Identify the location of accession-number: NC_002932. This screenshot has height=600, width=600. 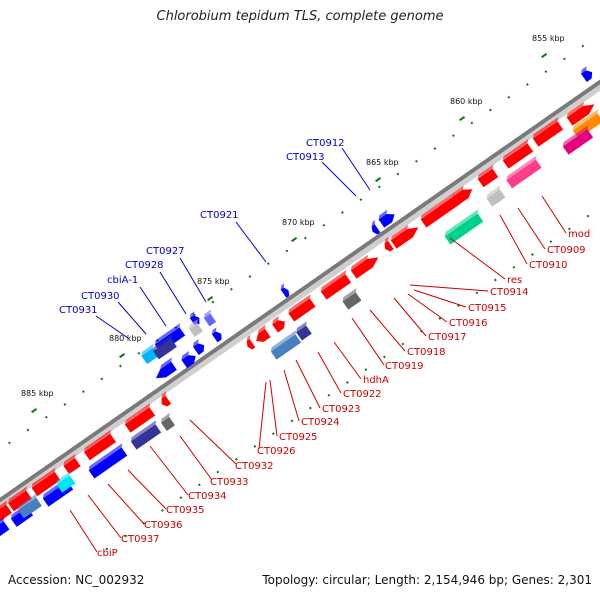
(110, 580).